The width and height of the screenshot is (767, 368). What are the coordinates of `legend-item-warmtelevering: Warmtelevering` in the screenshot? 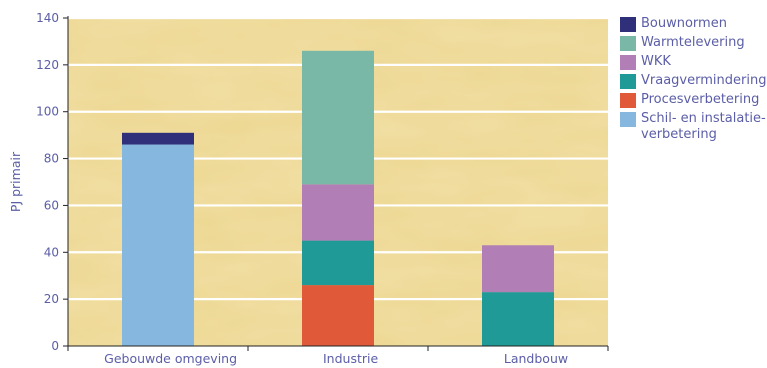 It's located at (693, 43).